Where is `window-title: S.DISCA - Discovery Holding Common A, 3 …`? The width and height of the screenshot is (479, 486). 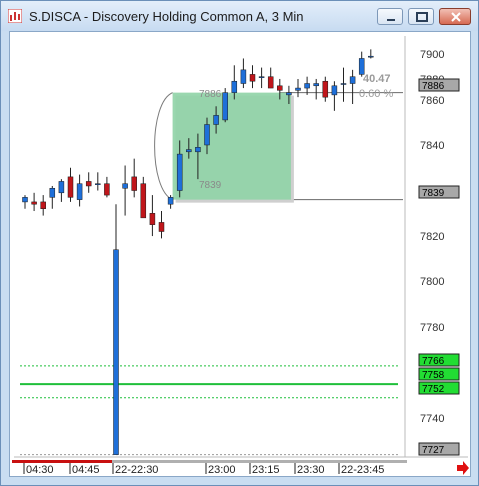 window-title: S.DISCA - Discovery Holding Common A, 3 … is located at coordinates (166, 16).